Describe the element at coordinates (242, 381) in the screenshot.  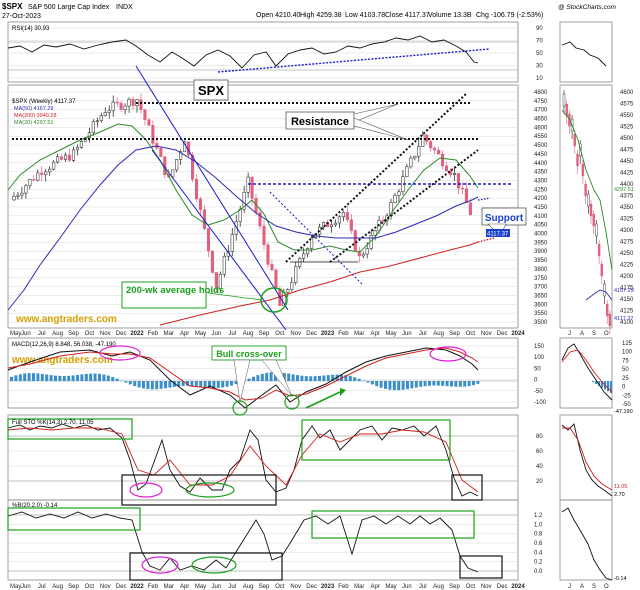
I see `bull-cross-pointer` at that location.